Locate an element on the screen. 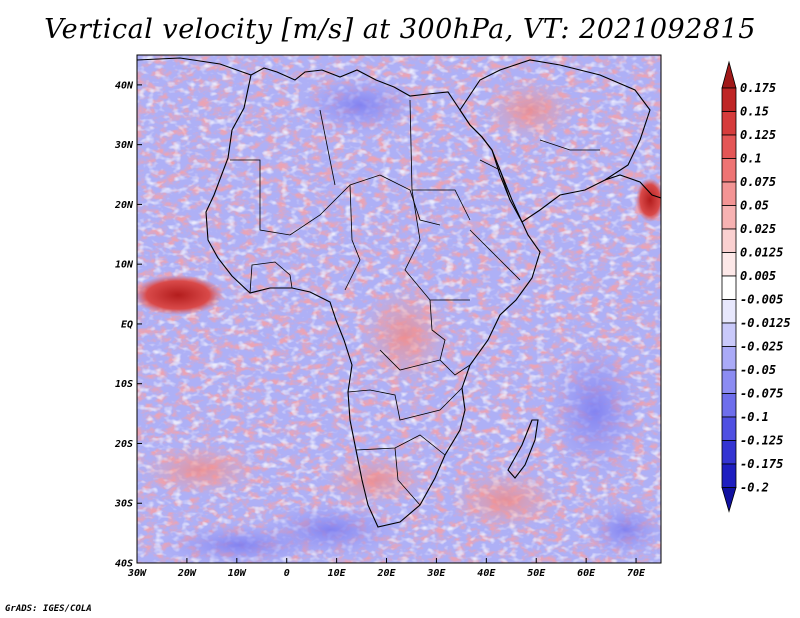 The width and height of the screenshot is (800, 618). lat-tick-label: 20S is located at coordinates (123, 444).